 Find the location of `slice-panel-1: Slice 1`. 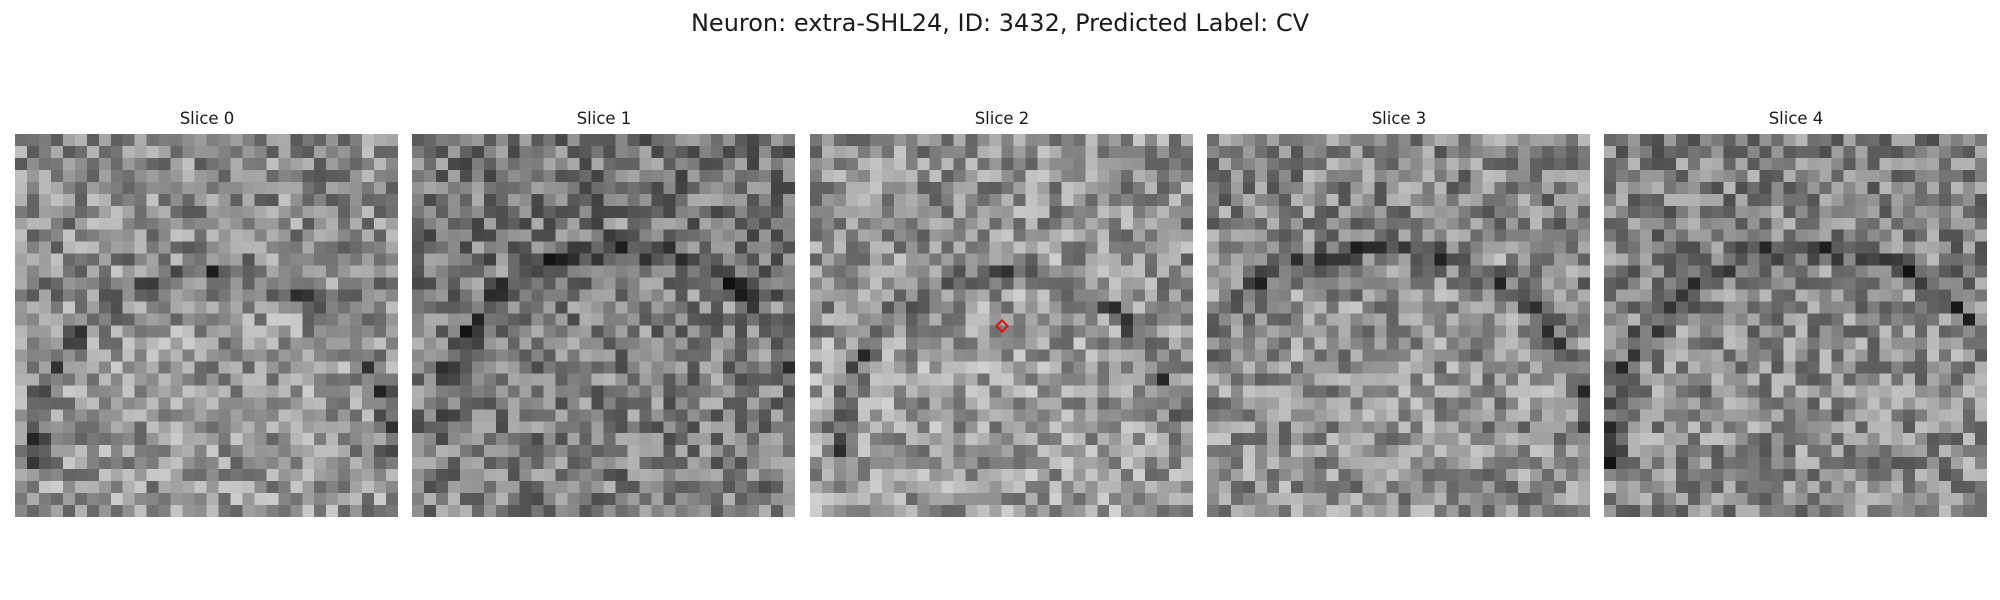

slice-panel-1: Slice 1 is located at coordinates (604, 312).